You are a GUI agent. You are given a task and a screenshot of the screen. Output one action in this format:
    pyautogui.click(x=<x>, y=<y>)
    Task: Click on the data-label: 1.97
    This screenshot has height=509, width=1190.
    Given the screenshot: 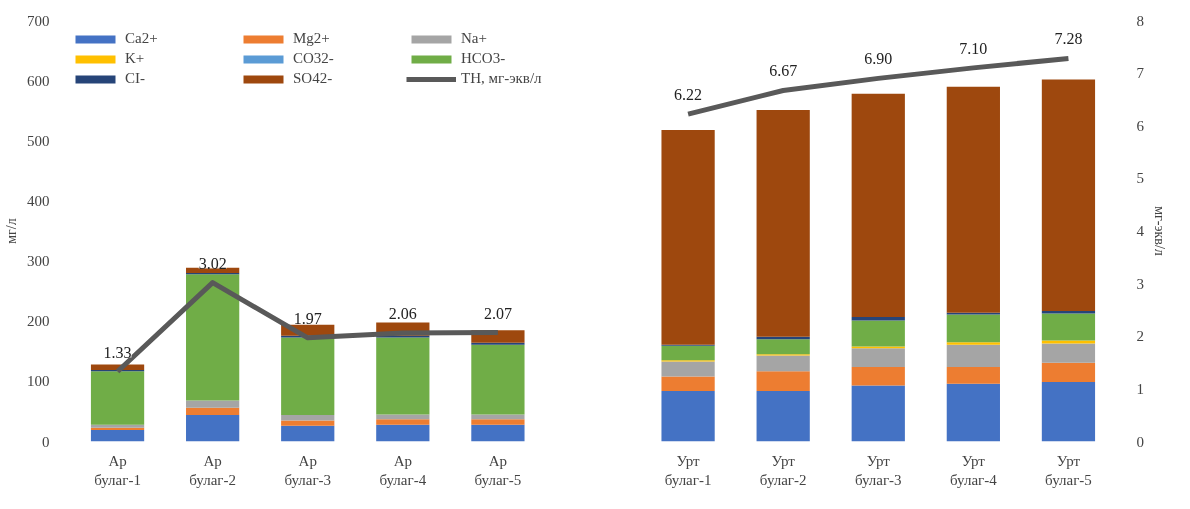 What is the action you would take?
    pyautogui.click(x=307, y=318)
    